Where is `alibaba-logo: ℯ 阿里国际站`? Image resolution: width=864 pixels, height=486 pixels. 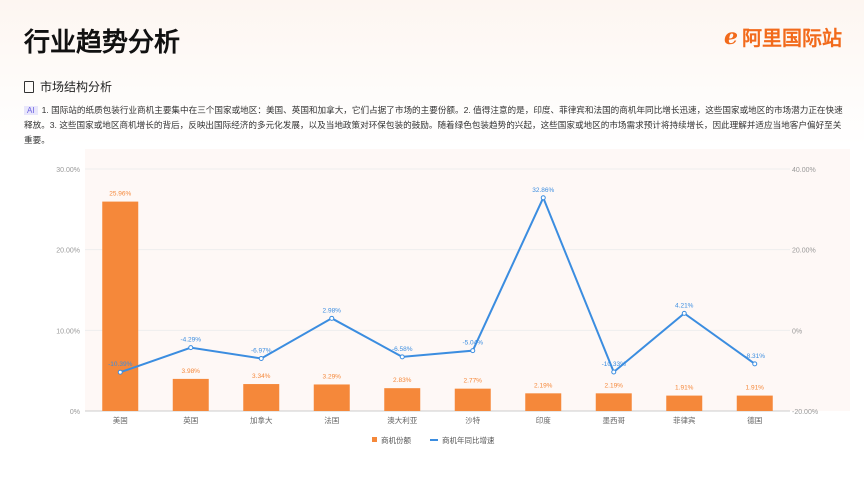 alibaba-logo: ℯ 阿里国际站 is located at coordinates (783, 36).